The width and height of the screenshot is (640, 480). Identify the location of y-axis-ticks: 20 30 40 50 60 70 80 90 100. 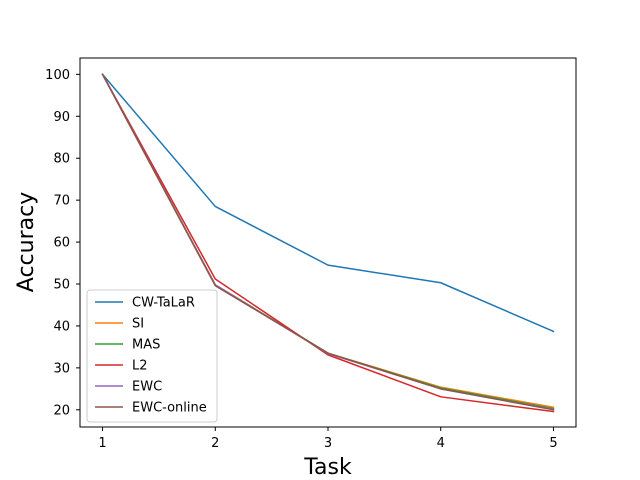
(62, 243).